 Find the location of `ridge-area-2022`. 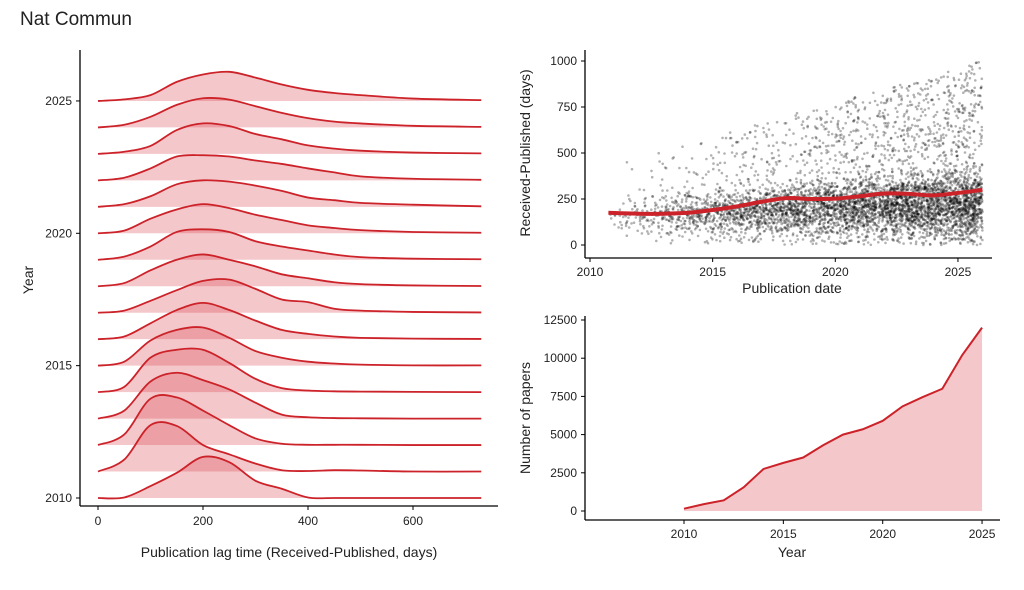

ridge-area-2022 is located at coordinates (289, 167).